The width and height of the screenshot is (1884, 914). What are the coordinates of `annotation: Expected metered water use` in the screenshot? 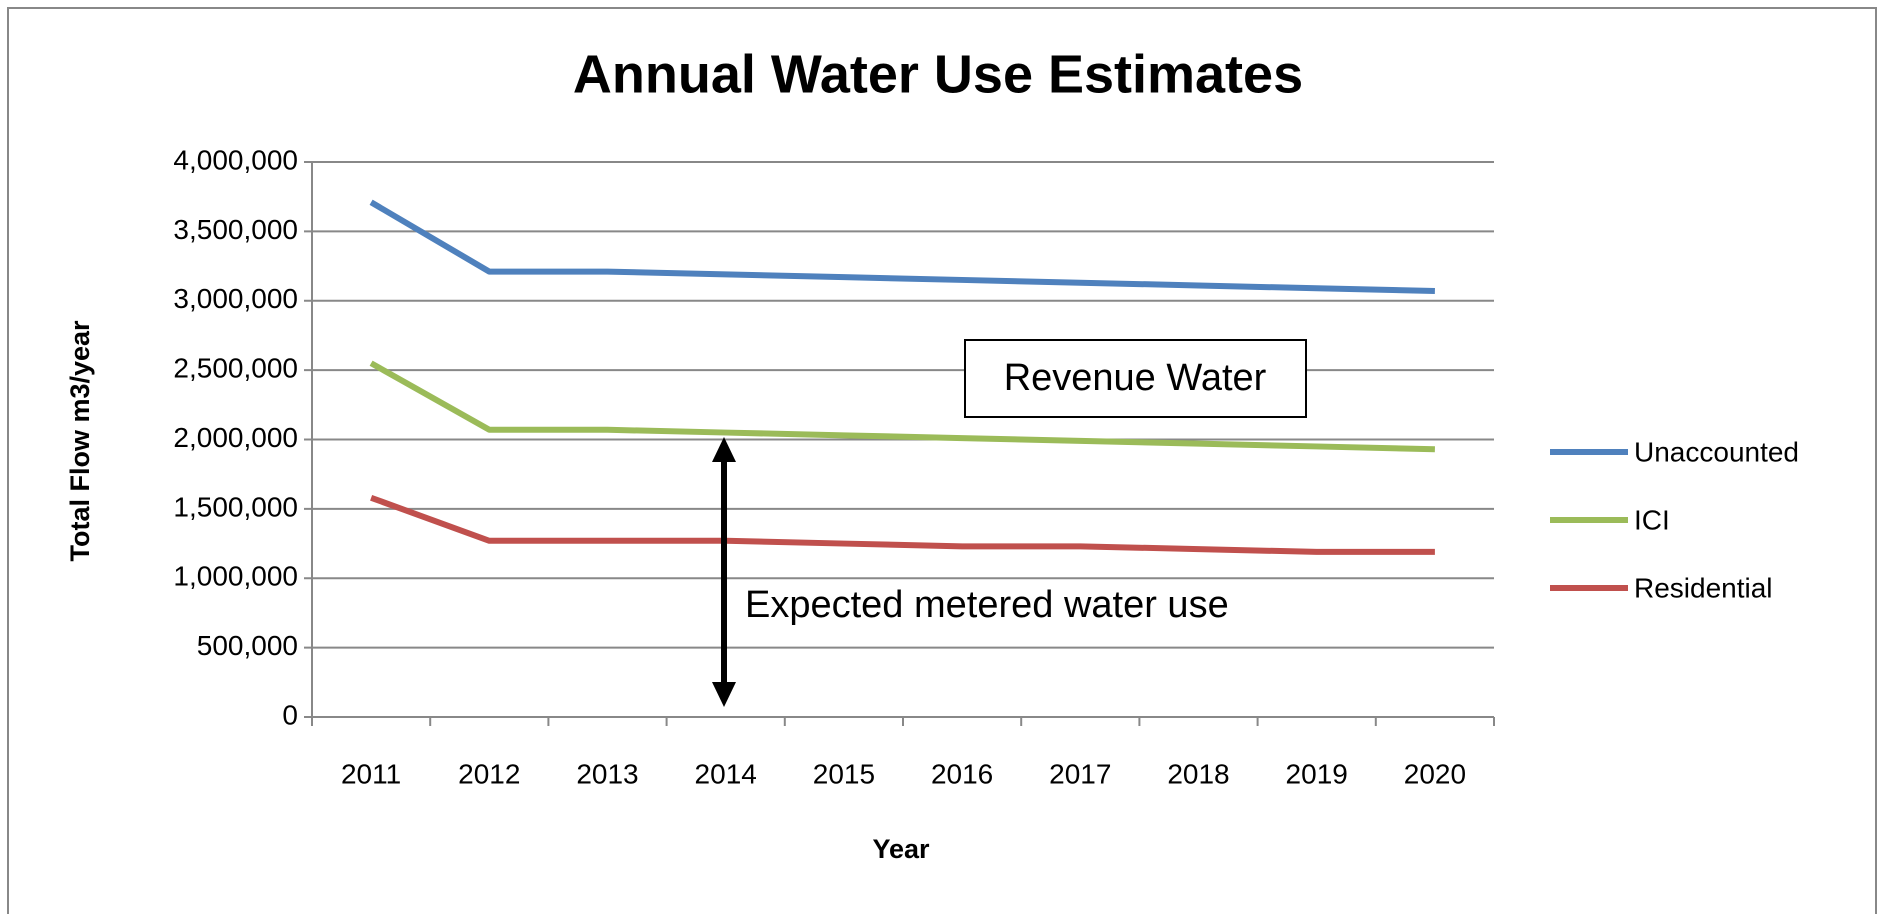 It's located at (987, 605).